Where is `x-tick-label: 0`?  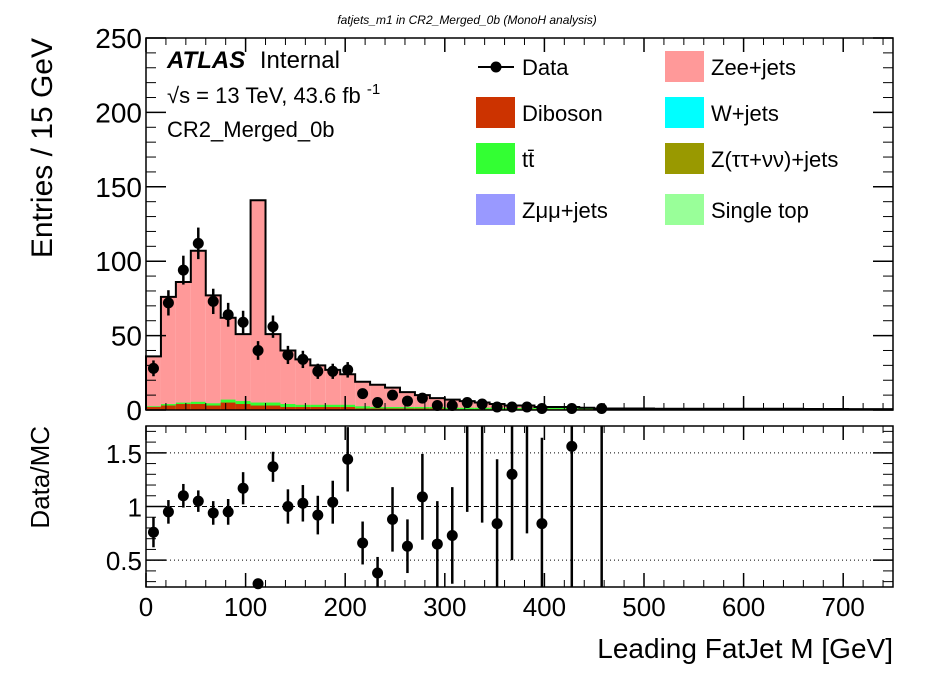 x-tick-label: 0 is located at coordinates (146, 607).